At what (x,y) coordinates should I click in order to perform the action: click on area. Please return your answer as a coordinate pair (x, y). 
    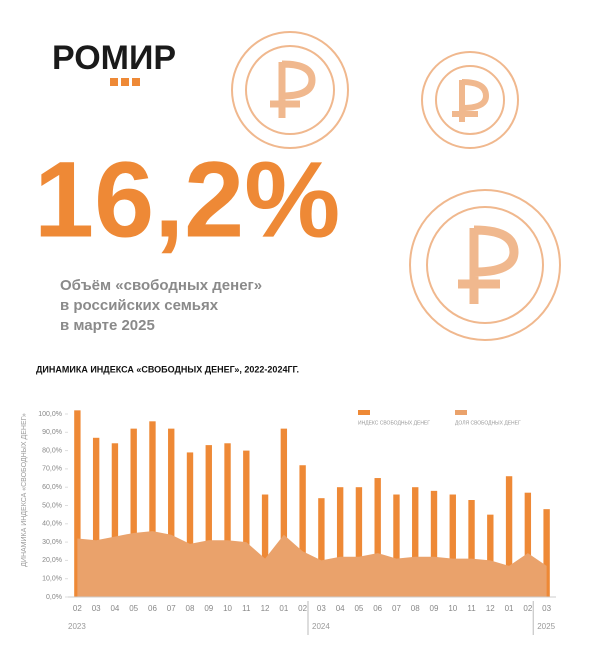
    Looking at the image, I should click on (312, 564).